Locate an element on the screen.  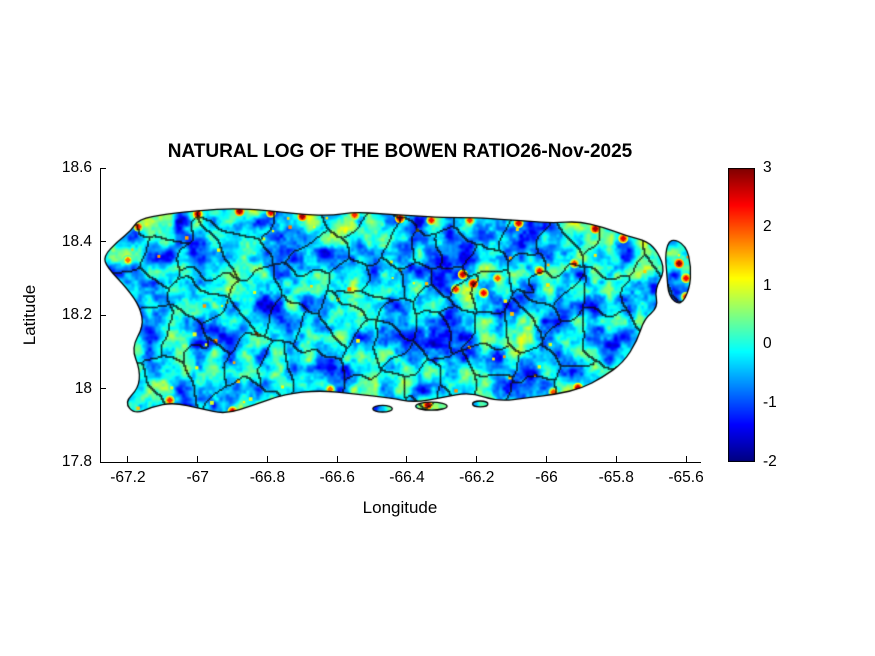
y-axis-line is located at coordinates (100, 315).